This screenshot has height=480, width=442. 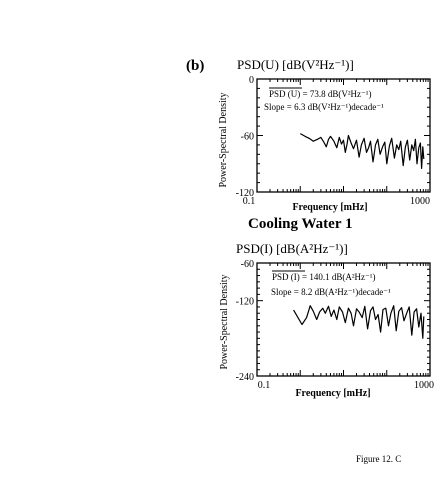 I want to click on psd-u-annotation-2: Slope = 6.3 dB(V²Hz⁻¹)decade⁻¹, so click(x=324, y=107).